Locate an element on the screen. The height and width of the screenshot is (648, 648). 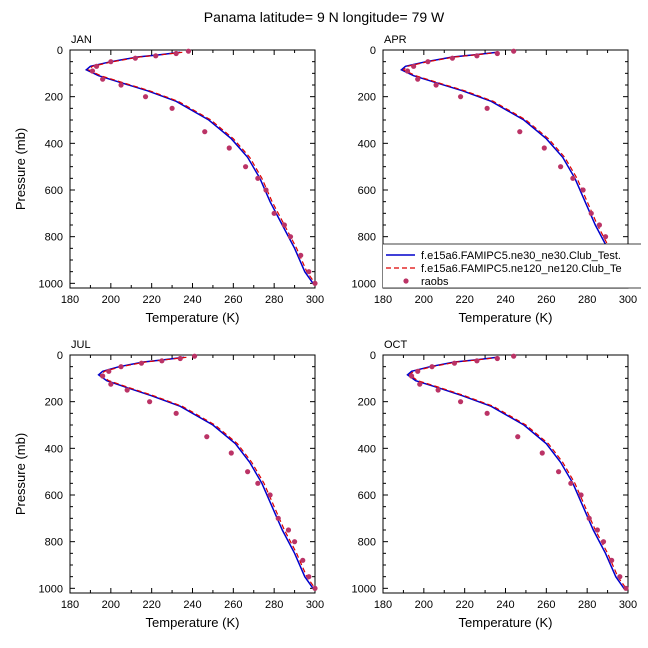
series-line-ne30 is located at coordinates (515, 472).